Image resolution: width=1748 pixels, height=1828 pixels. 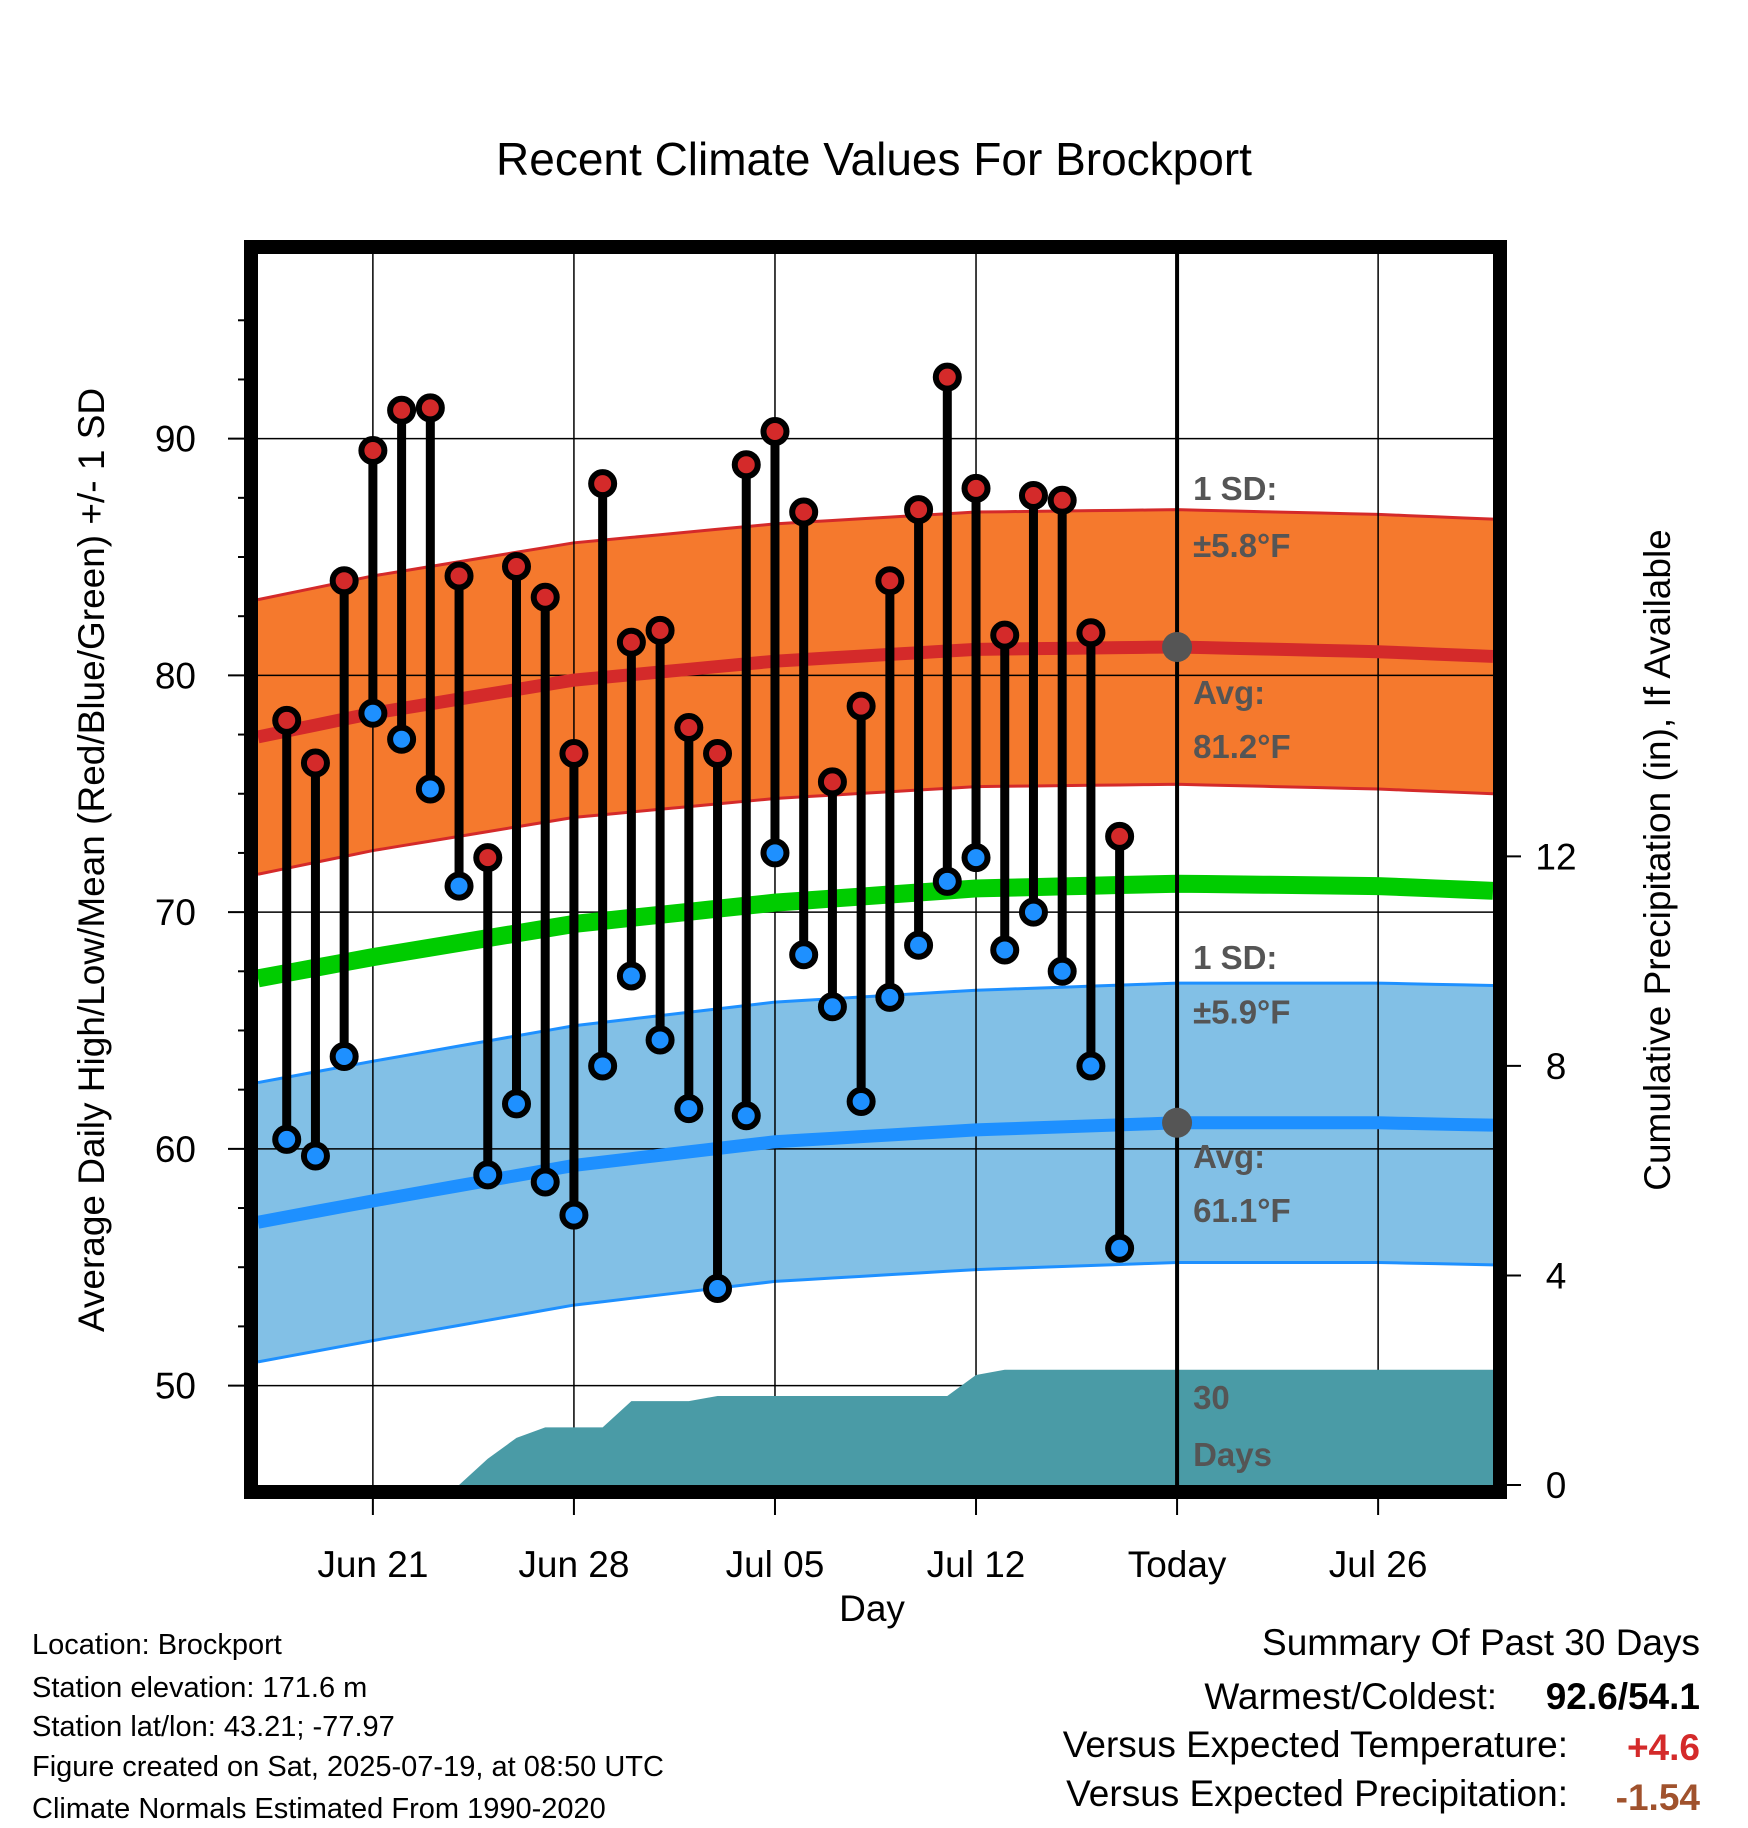 I want to click on temp-anomaly-label: Versus Expected Temperature:, so click(x=1315, y=1744).